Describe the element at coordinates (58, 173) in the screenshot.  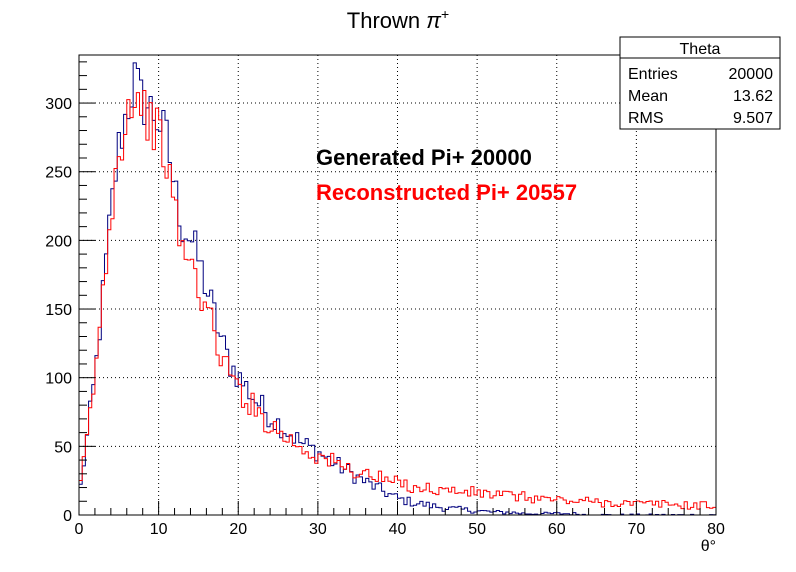
I see `y-tick-label: 250` at that location.